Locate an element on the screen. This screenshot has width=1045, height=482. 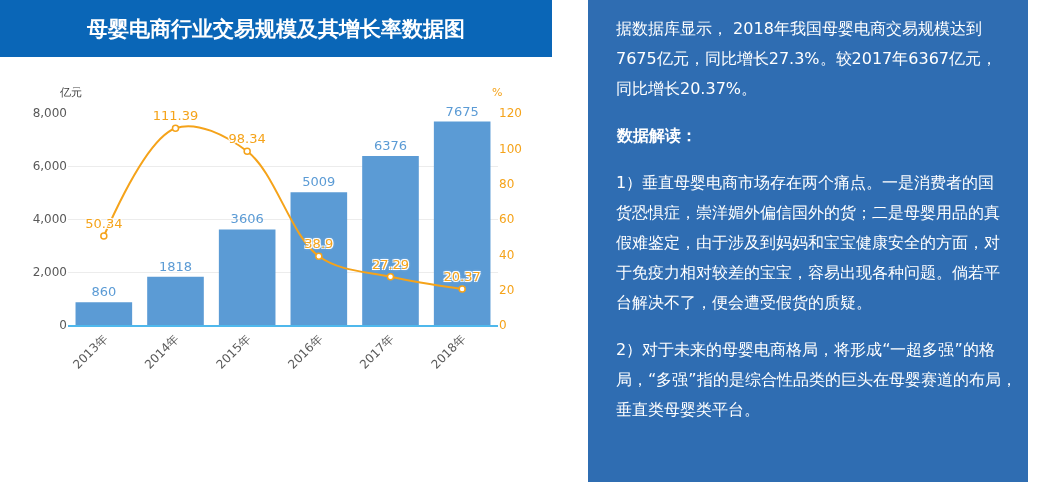
y-tick-label: 2,000 is located at coordinates (49, 272).